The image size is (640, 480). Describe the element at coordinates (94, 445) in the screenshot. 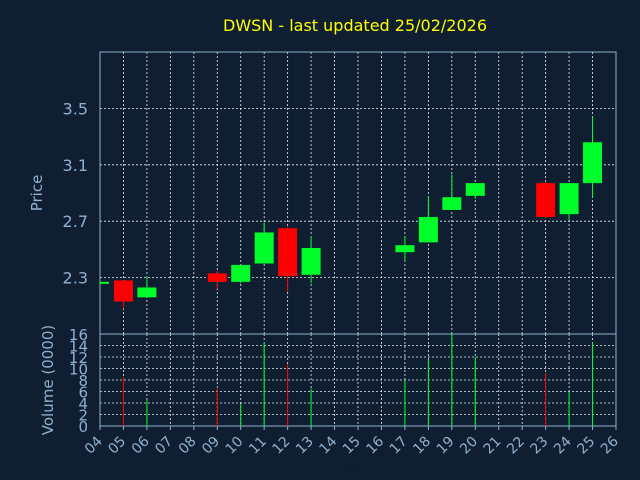

I see `x-tick-label: 04` at that location.